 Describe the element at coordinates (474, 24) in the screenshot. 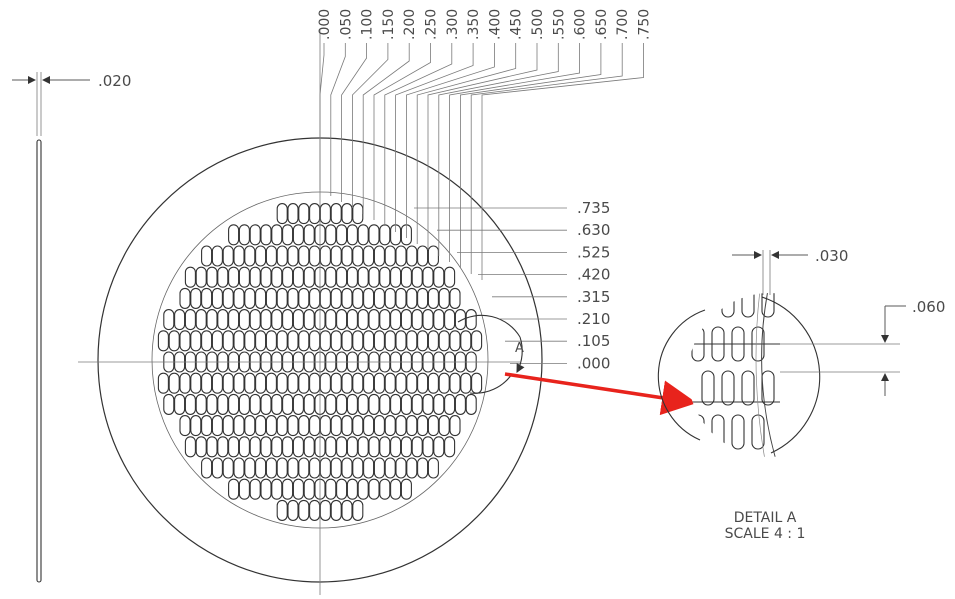

I see `x-dim-label: .350` at that location.